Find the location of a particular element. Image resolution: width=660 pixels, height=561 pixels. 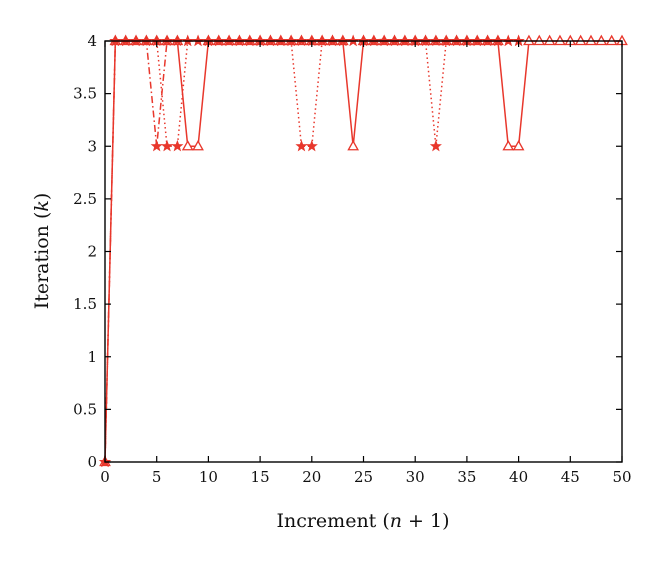

x-tick-label: 50 is located at coordinates (621, 477).